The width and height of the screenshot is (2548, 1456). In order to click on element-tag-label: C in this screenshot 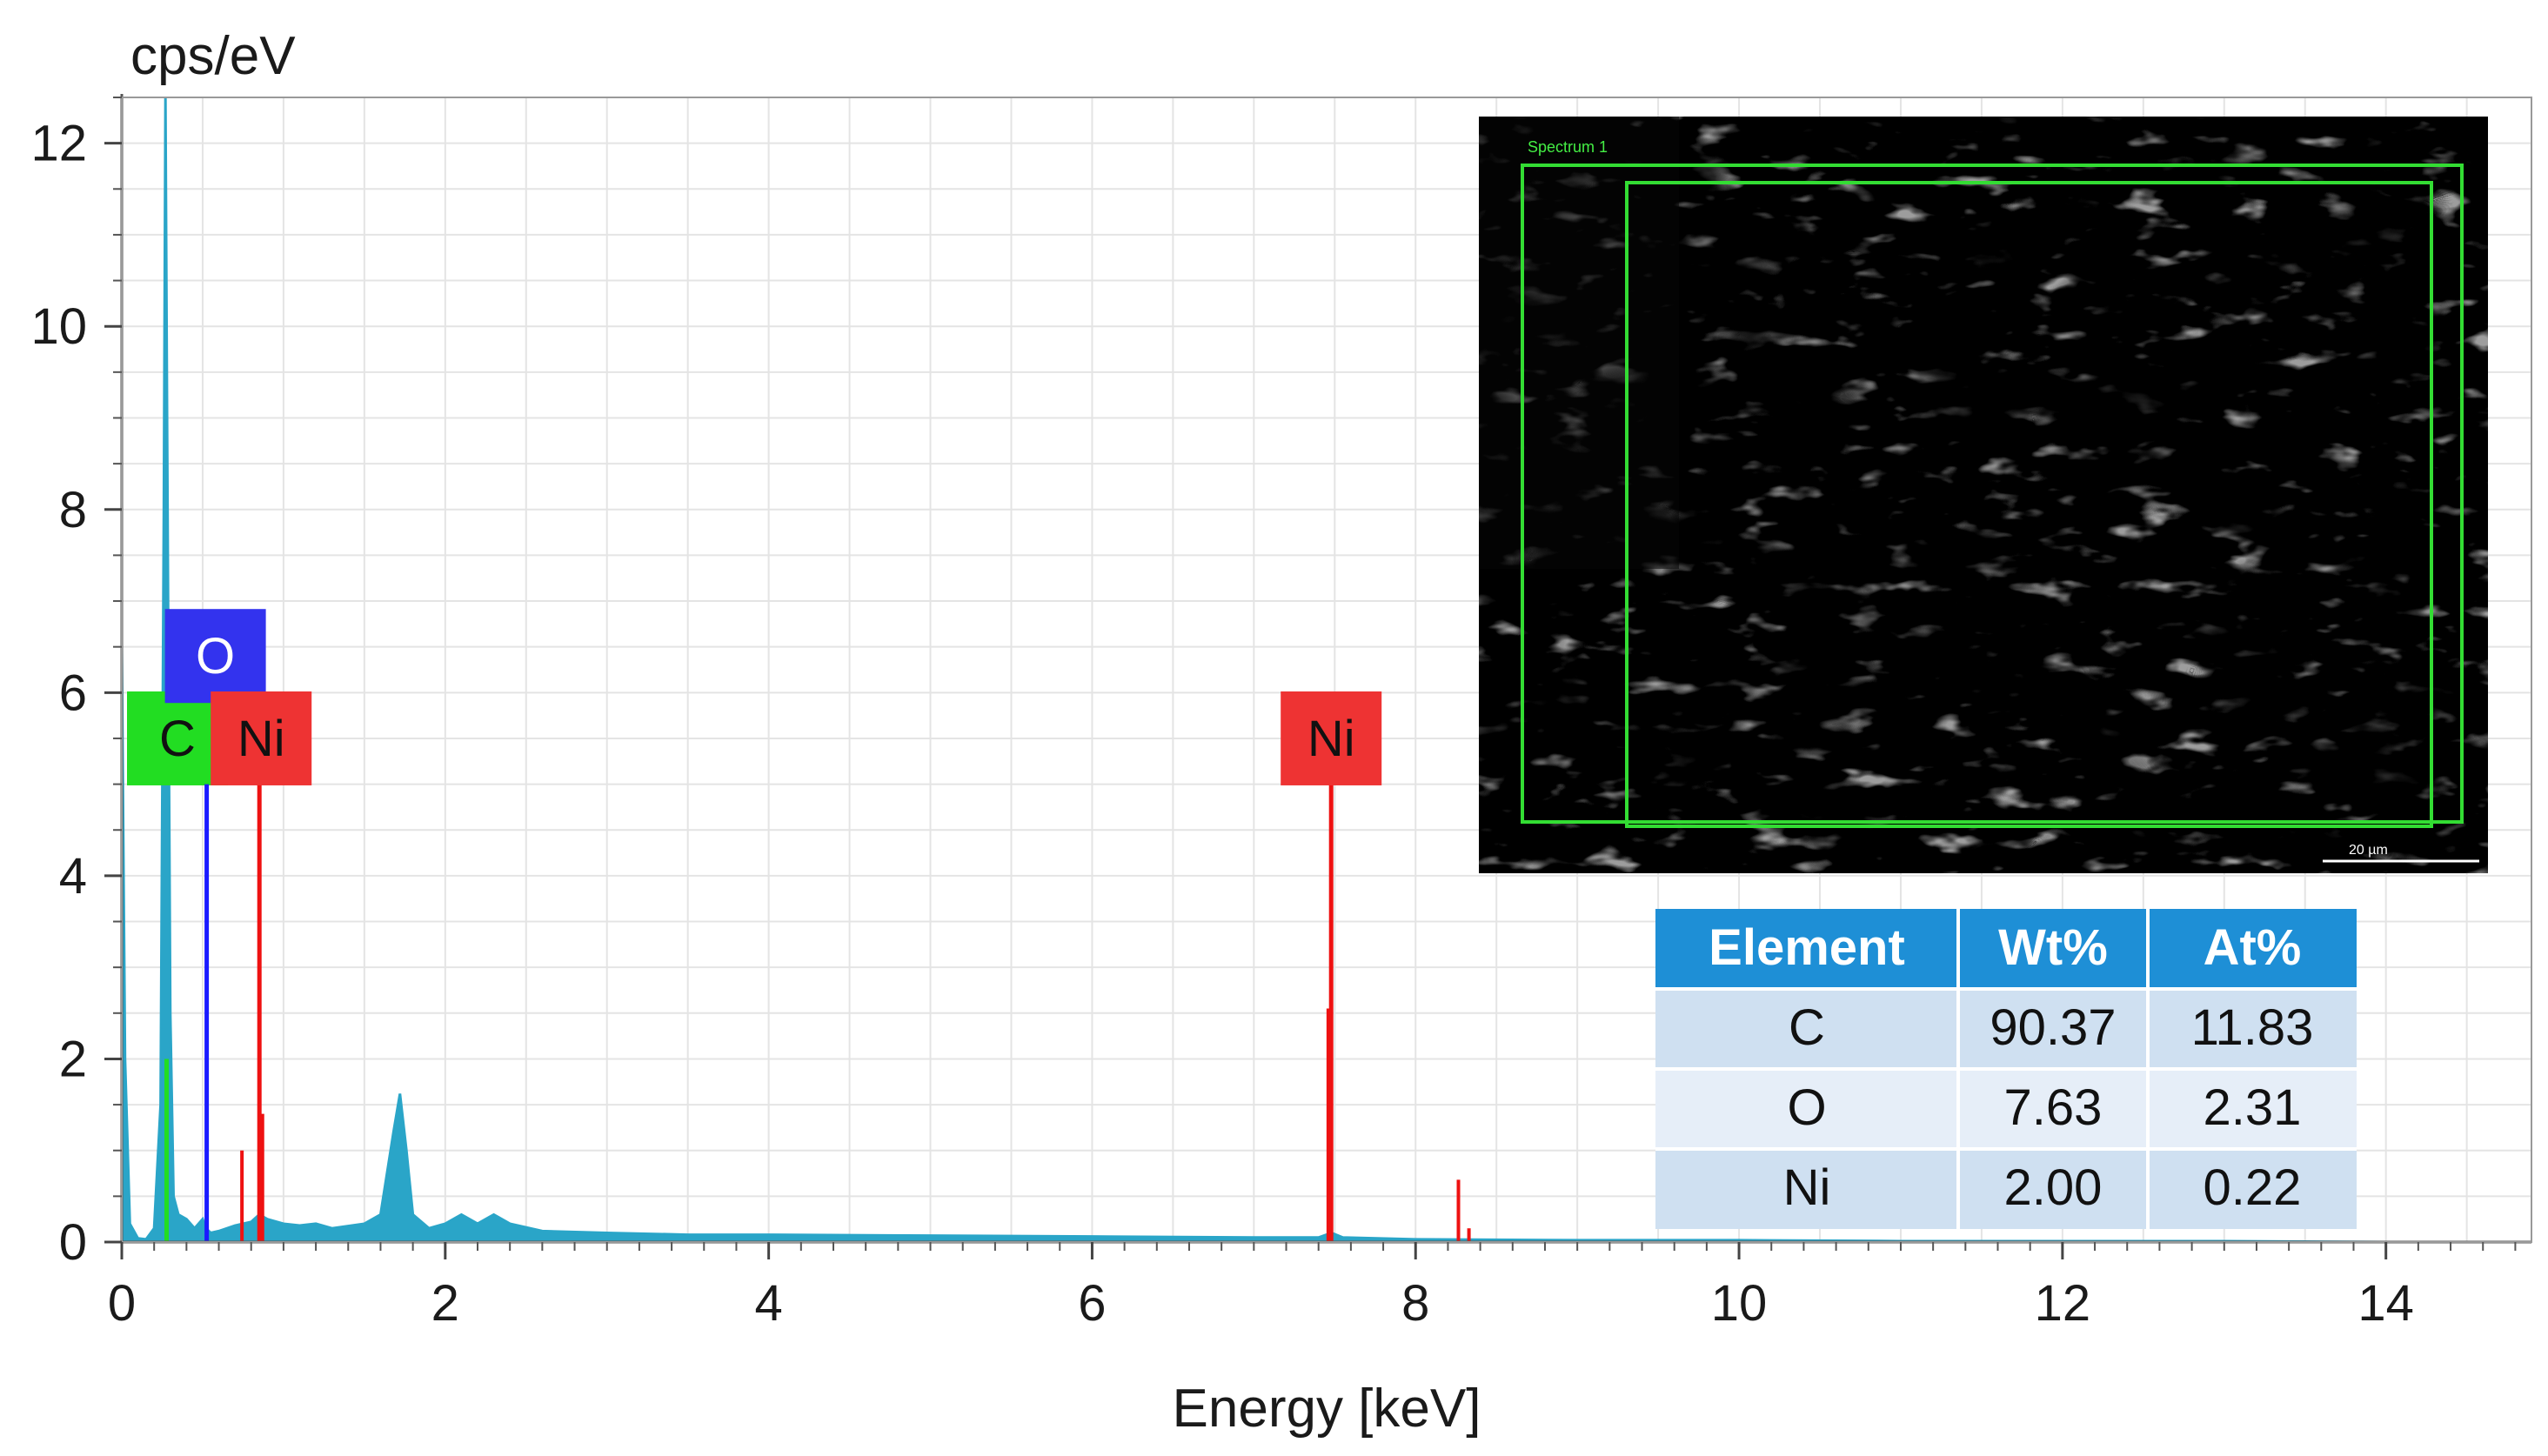, I will do `click(177, 739)`.